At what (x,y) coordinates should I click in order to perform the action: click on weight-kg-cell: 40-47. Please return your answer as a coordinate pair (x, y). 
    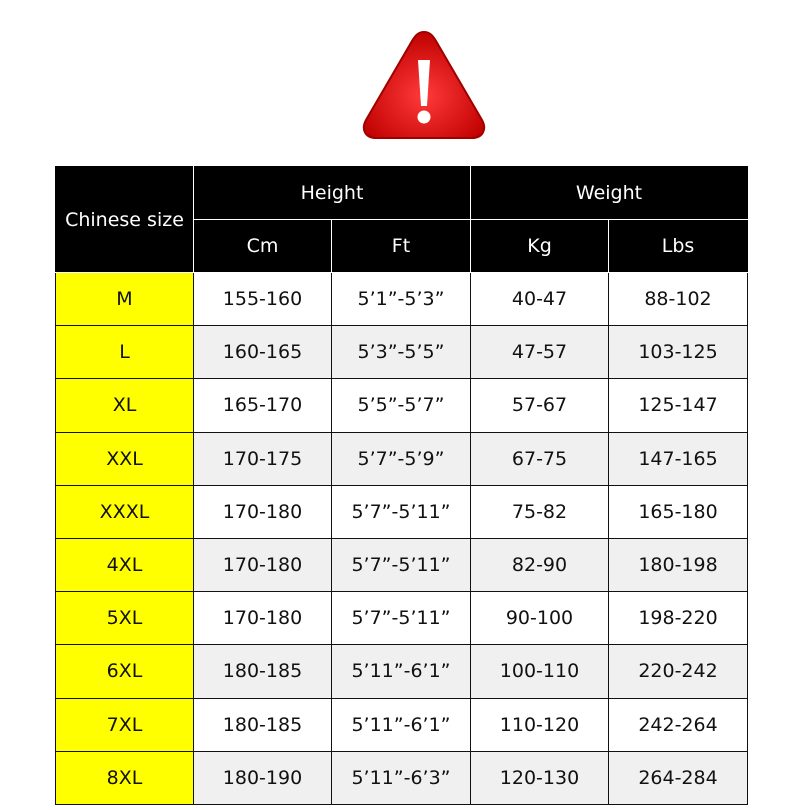
    Looking at the image, I should click on (539, 299).